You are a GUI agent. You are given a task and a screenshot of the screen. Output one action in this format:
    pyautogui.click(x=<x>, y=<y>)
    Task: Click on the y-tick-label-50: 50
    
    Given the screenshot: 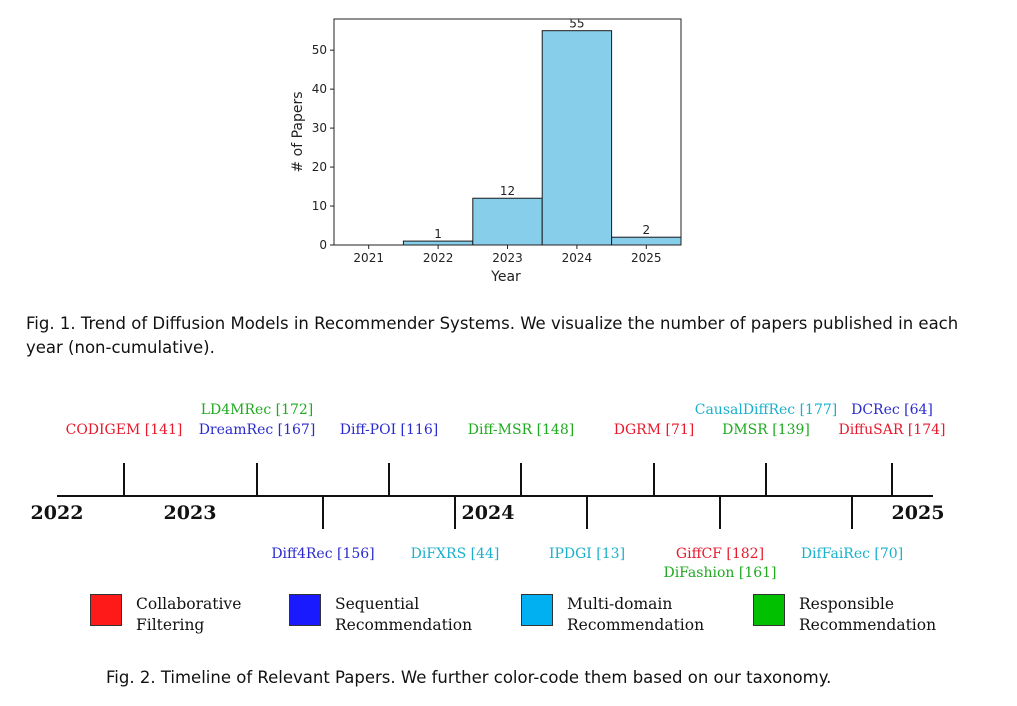 What is the action you would take?
    pyautogui.click(x=319, y=50)
    